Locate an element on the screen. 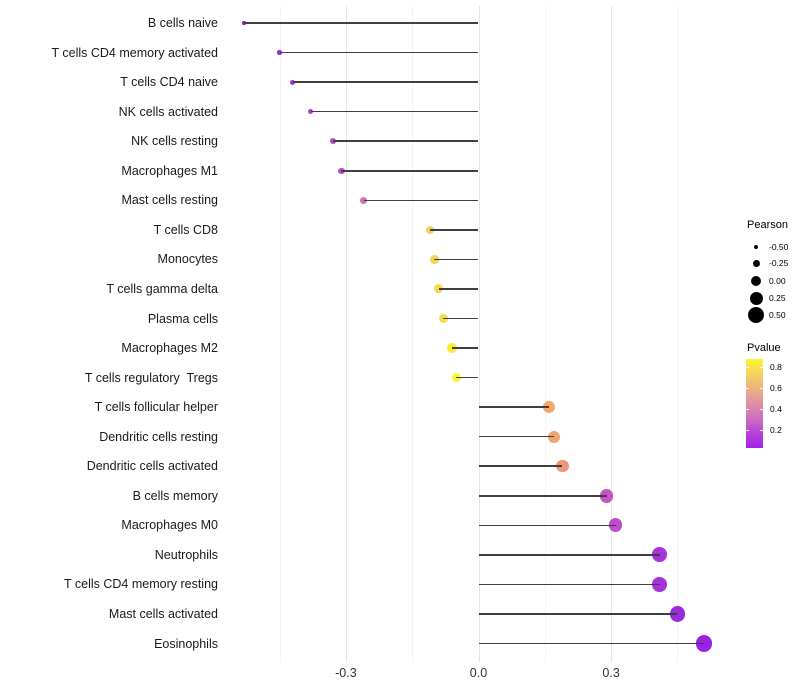 This screenshot has height=700, width=800. category-label: T cells follicular helper is located at coordinates (156, 407).